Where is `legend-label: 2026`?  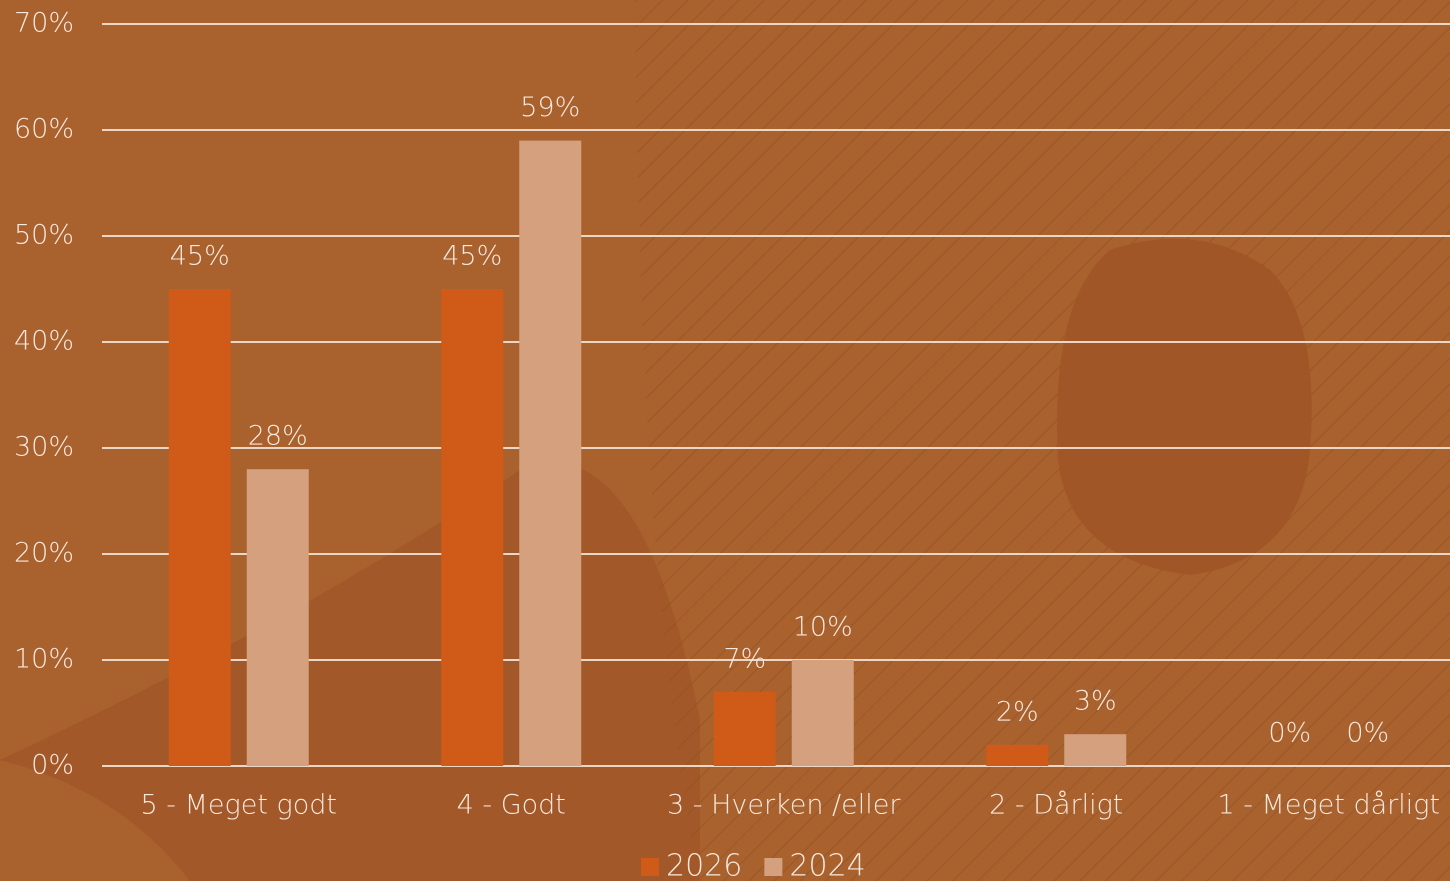
legend-label: 2026 is located at coordinates (704, 865).